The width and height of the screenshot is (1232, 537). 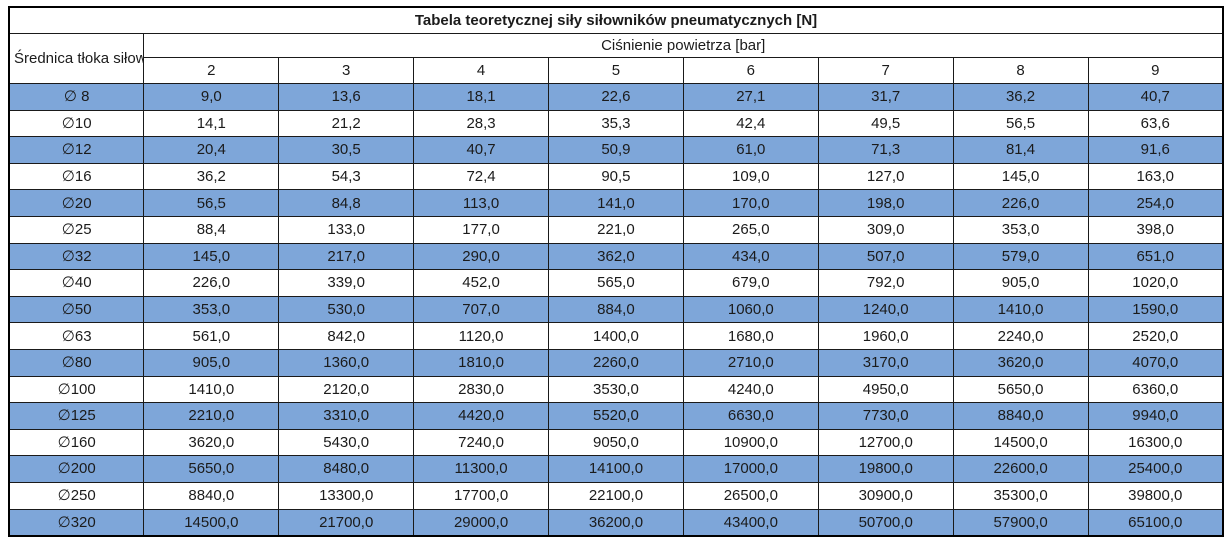 What do you see at coordinates (346, 362) in the screenshot?
I see `force-cell: 1360,0` at bounding box center [346, 362].